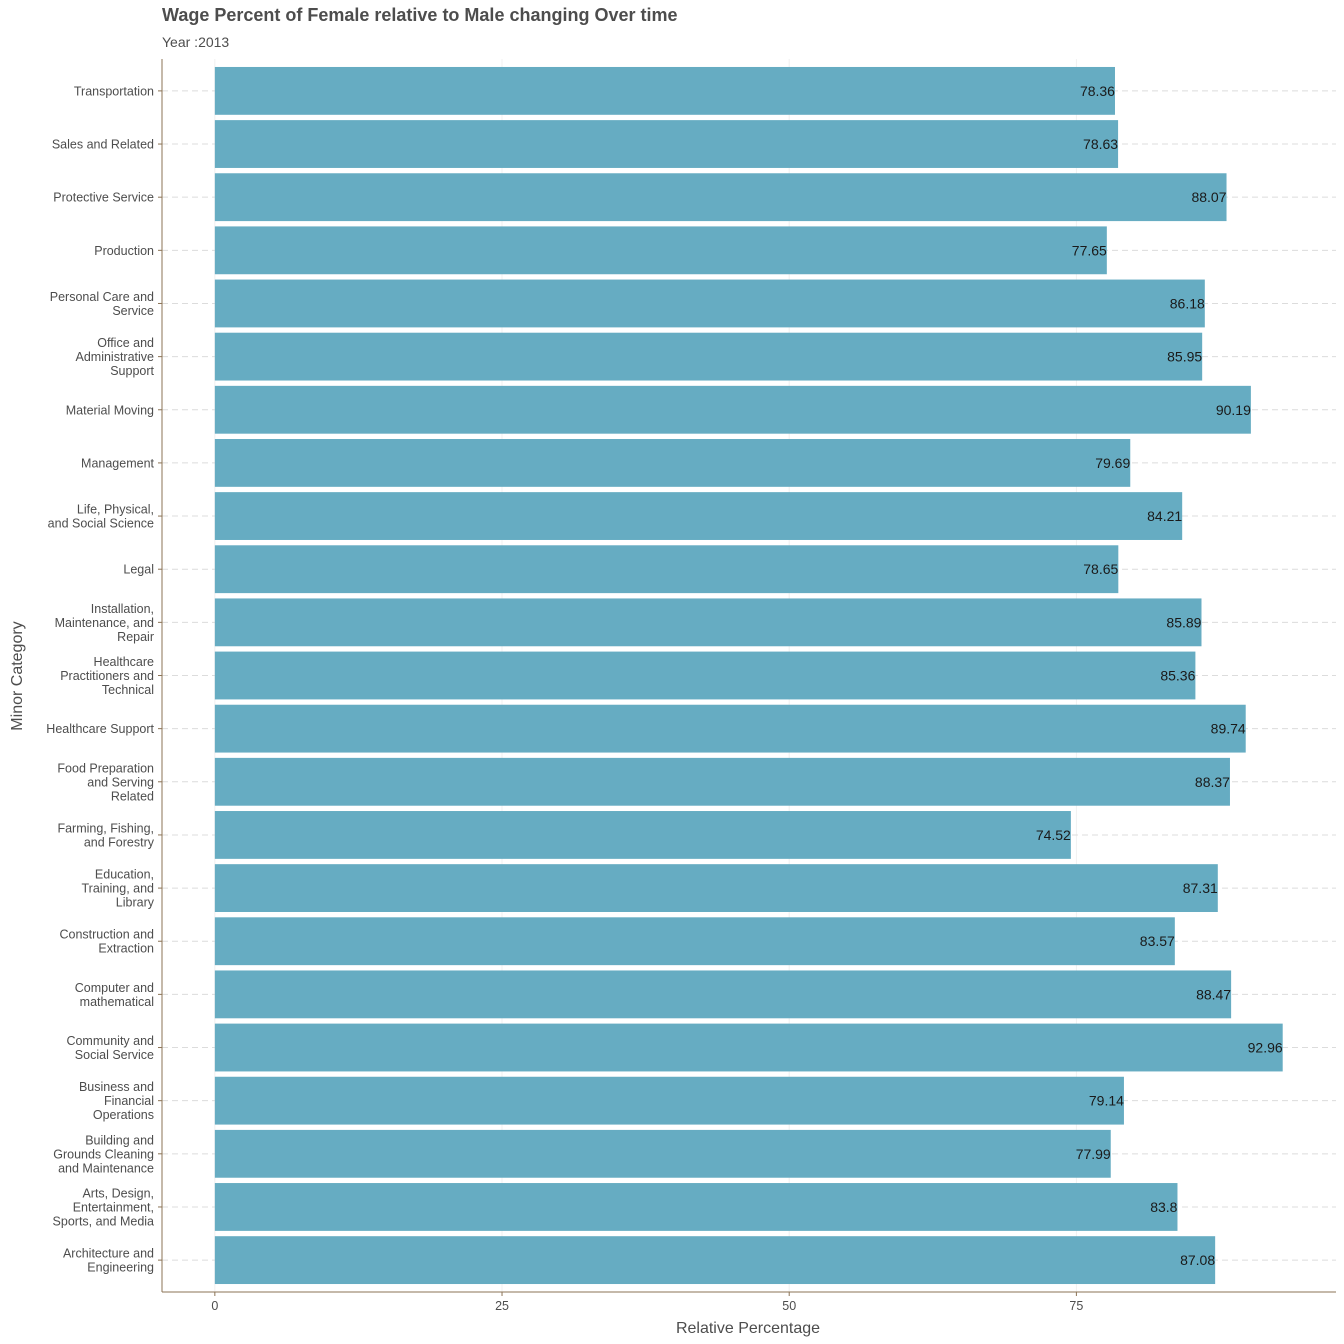  Describe the element at coordinates (1183, 622) in the screenshot. I see `bar-value-label: 85.89` at that location.